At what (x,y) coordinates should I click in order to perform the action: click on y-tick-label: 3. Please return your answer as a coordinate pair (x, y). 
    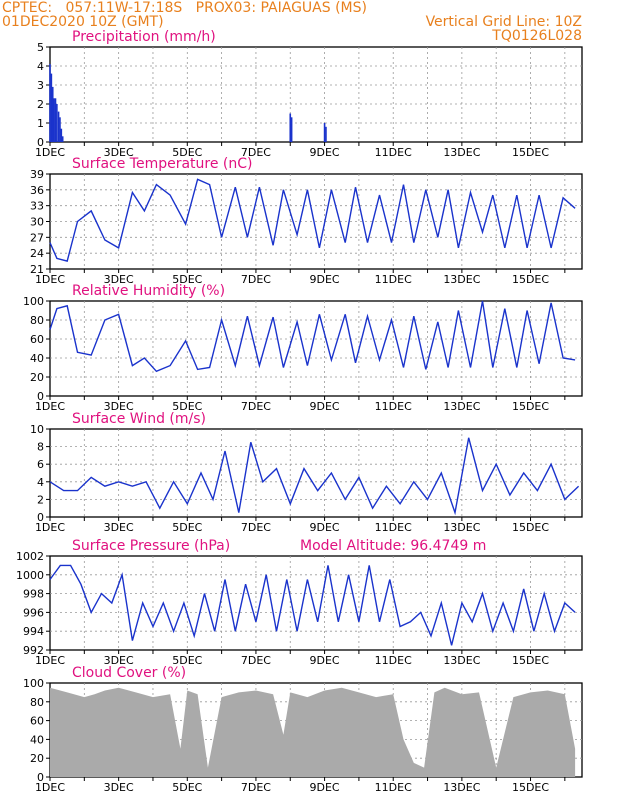
    Looking at the image, I should click on (40, 85).